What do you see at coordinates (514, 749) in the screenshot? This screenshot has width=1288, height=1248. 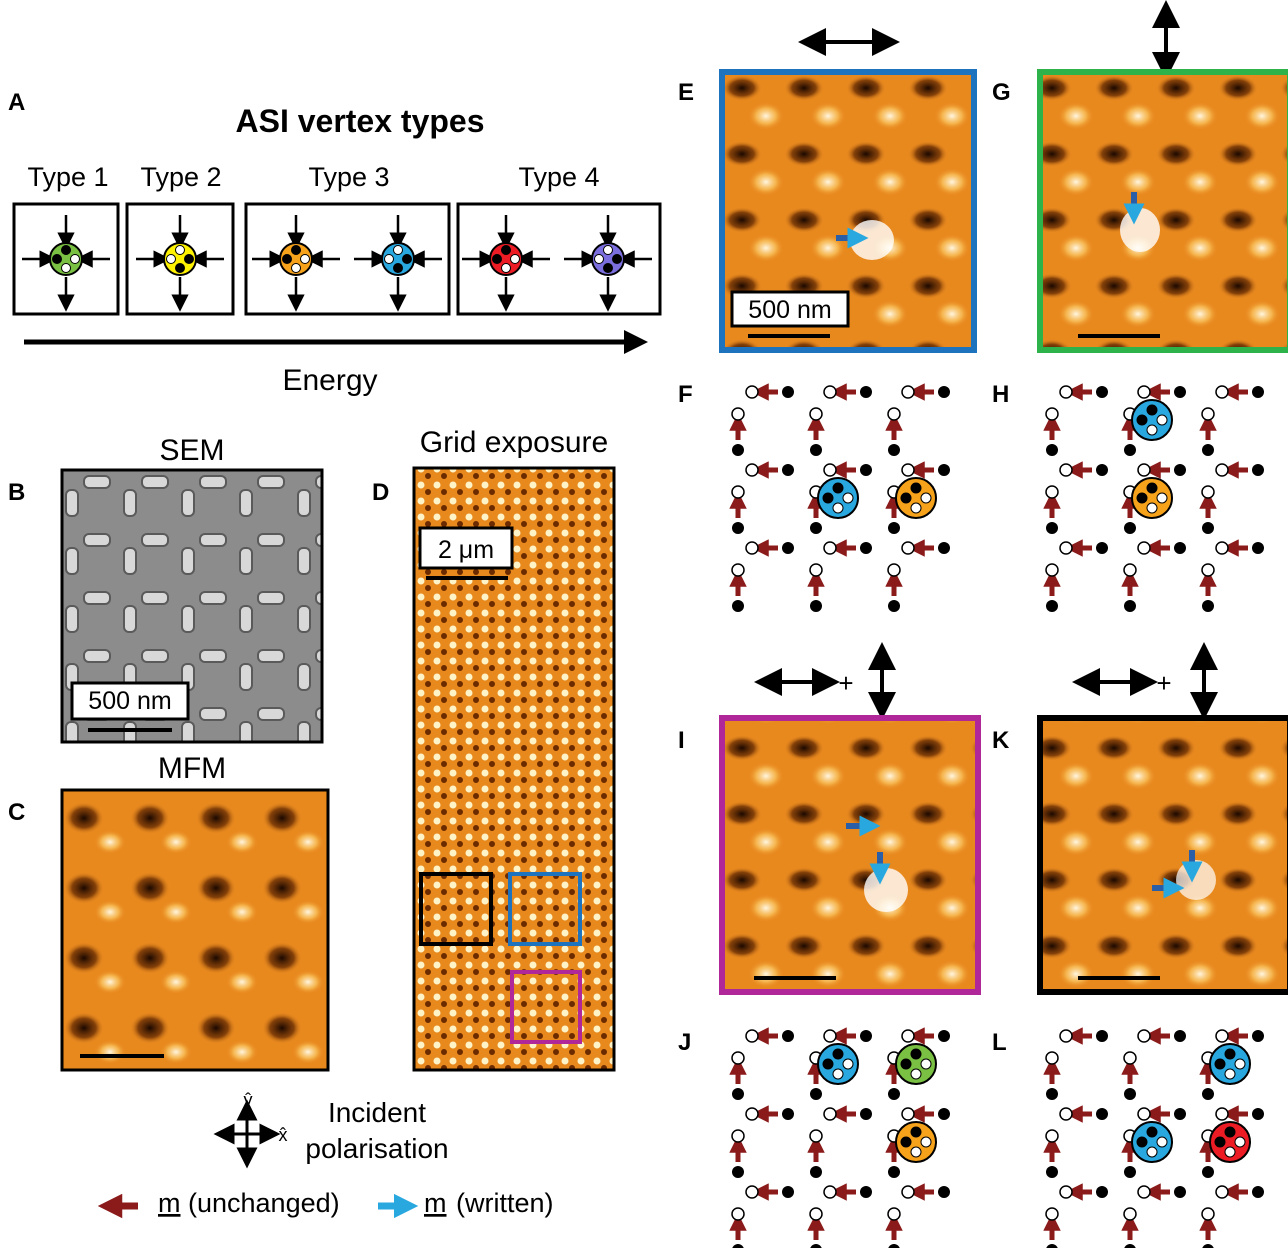 I see `panel-d: Grid exposure 2 μm` at bounding box center [514, 749].